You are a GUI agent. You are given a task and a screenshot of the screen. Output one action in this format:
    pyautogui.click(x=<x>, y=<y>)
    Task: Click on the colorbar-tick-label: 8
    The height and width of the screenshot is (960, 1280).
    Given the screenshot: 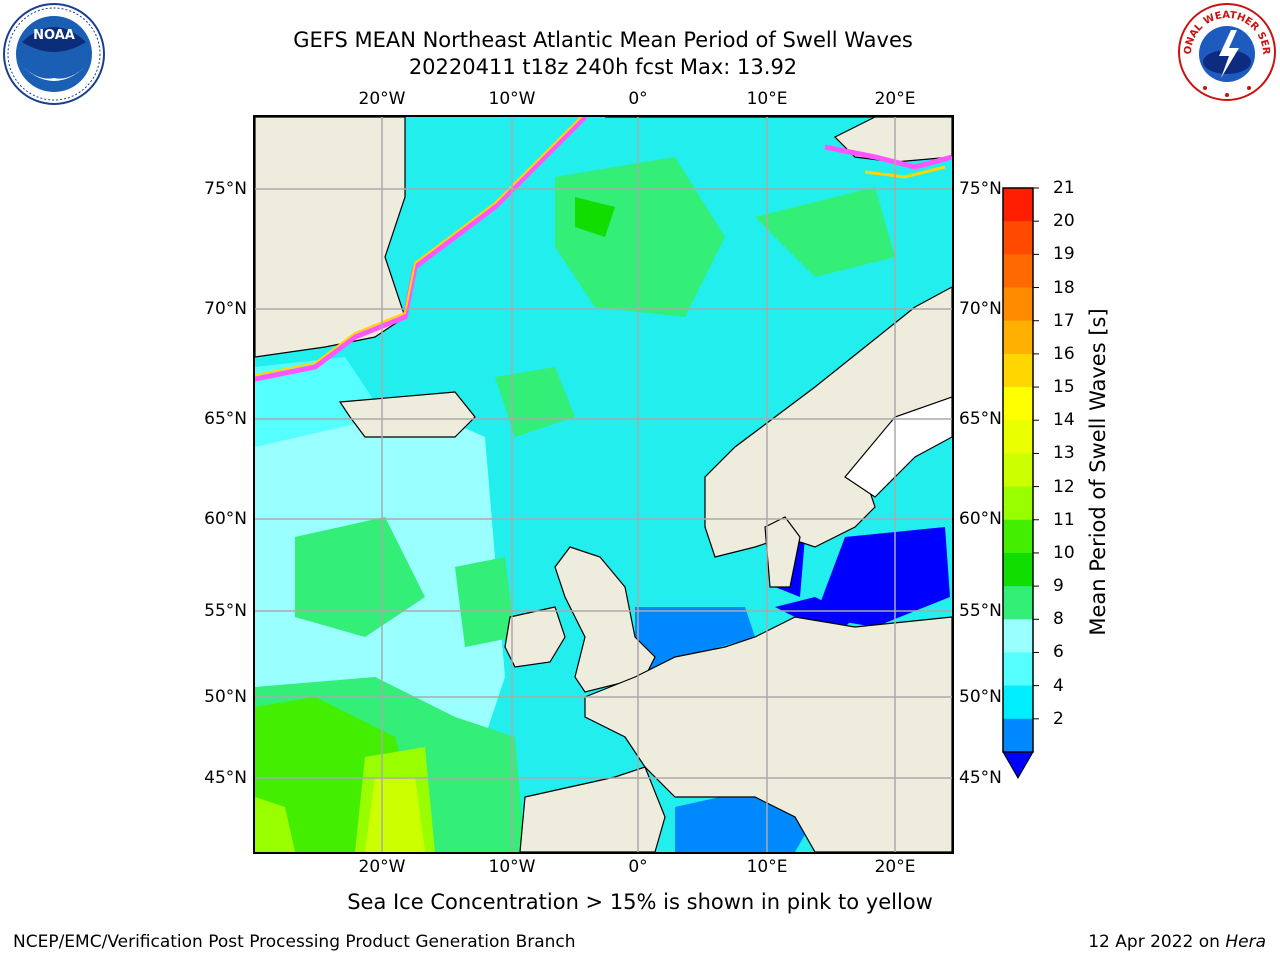 What is the action you would take?
    pyautogui.click(x=1058, y=619)
    